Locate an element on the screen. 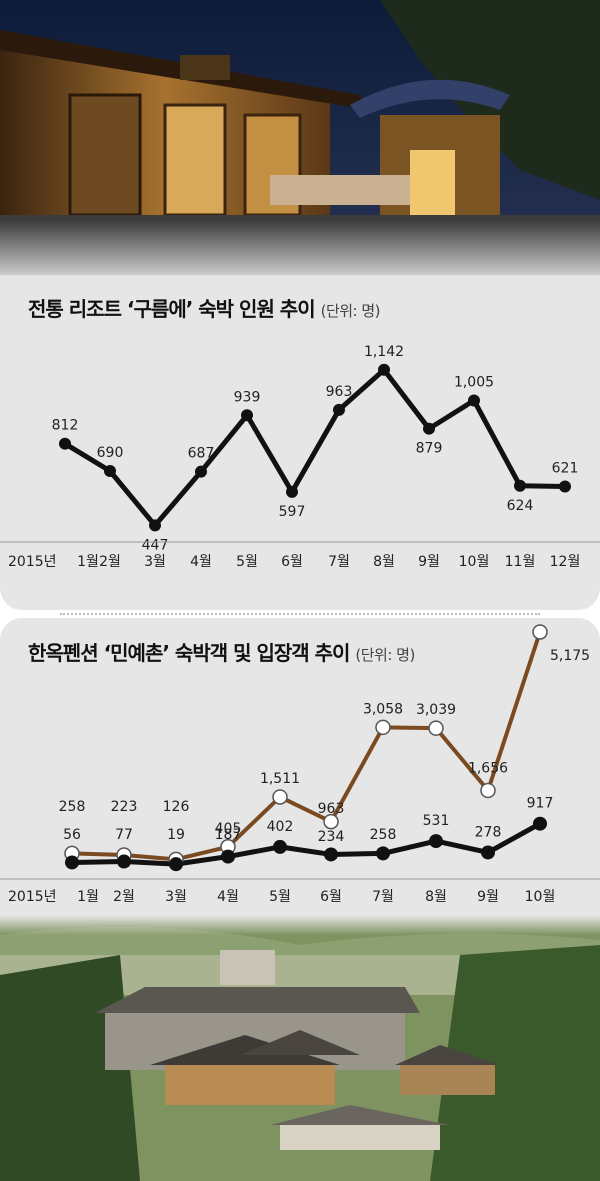  data-label: 687 is located at coordinates (201, 454).